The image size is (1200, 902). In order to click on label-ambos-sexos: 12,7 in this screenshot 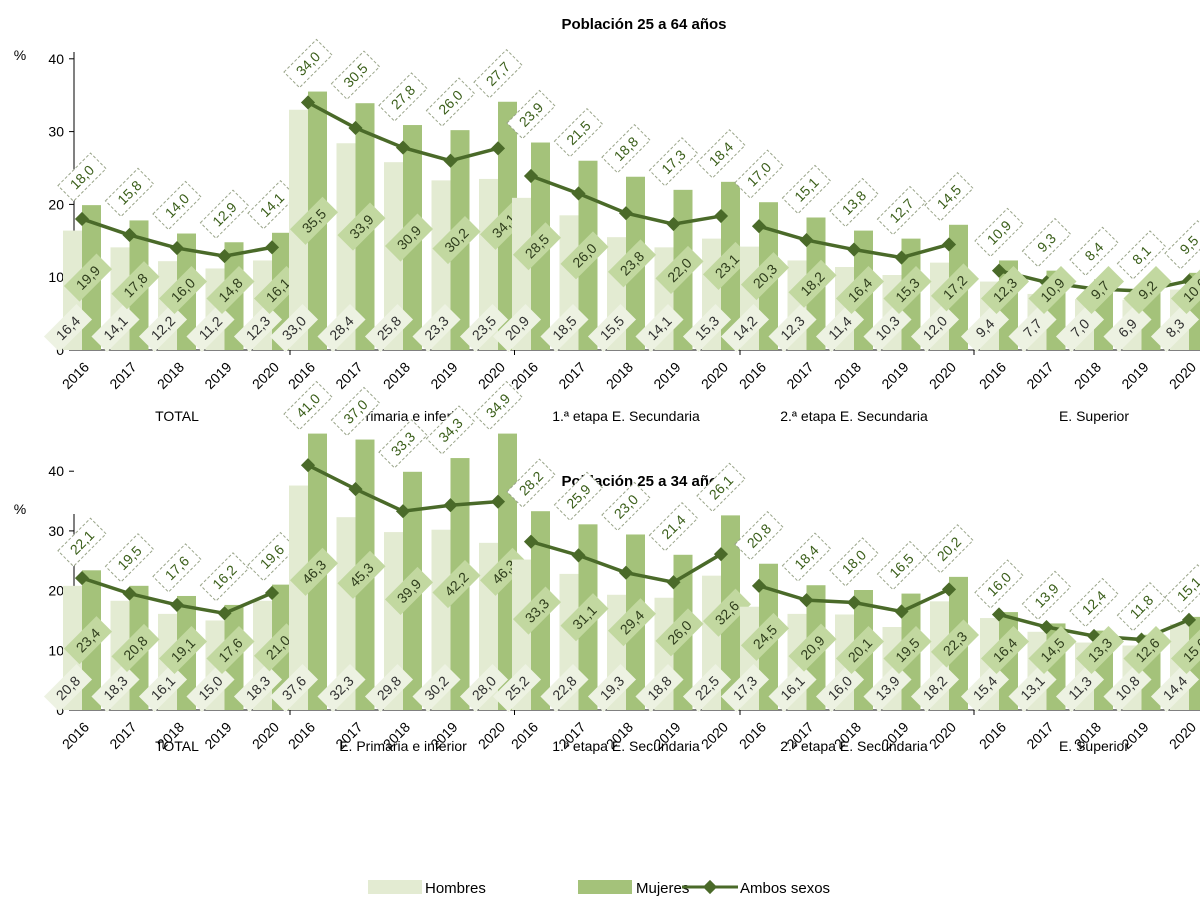, I will do `click(901, 210)`.